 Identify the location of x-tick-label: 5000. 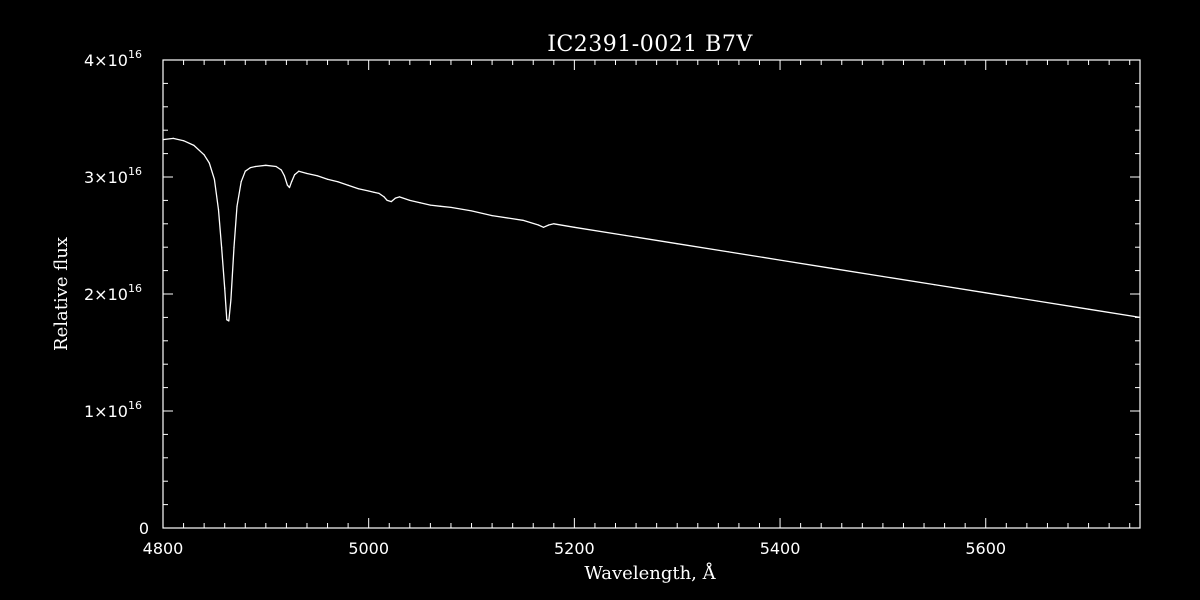
(368, 548).